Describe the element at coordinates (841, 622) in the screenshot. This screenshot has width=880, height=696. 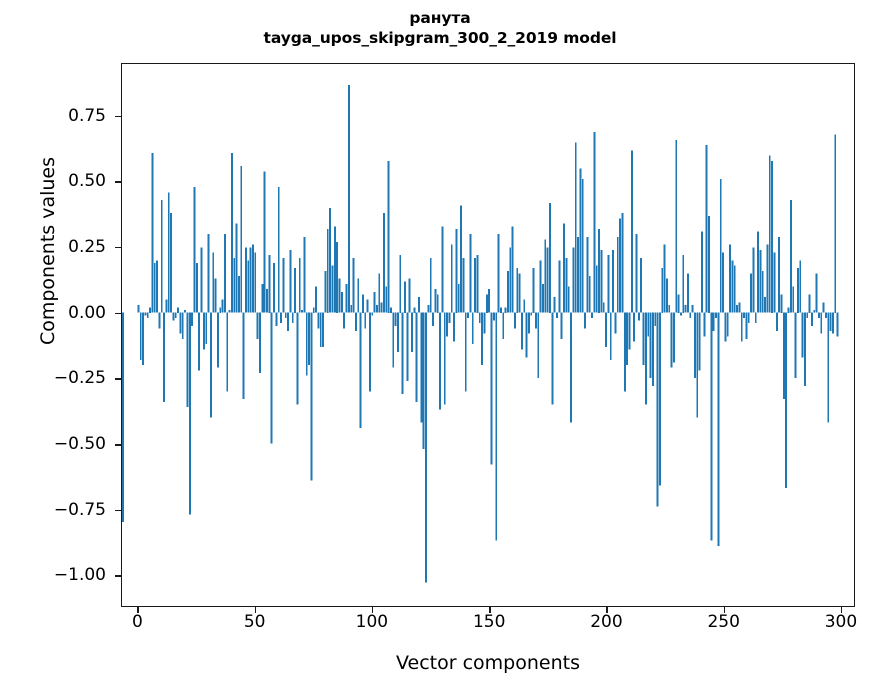
I see `x-tick-label: 300` at that location.